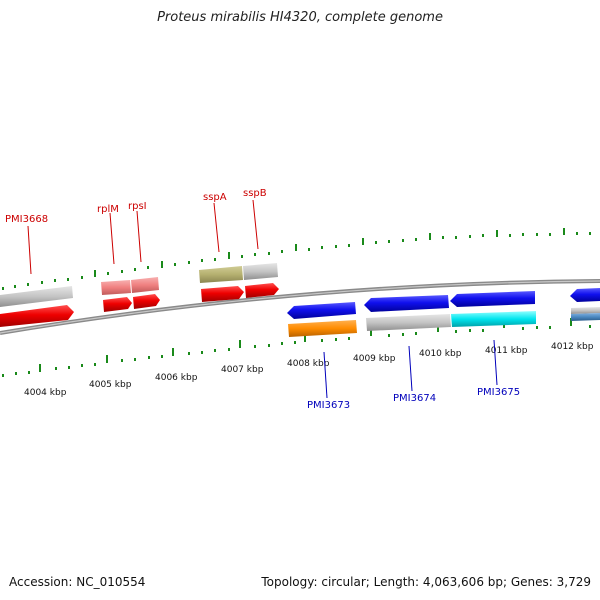 This screenshot has height=600, width=600. I want to click on scale-label-4005: 4005 kbp, so click(110, 385).